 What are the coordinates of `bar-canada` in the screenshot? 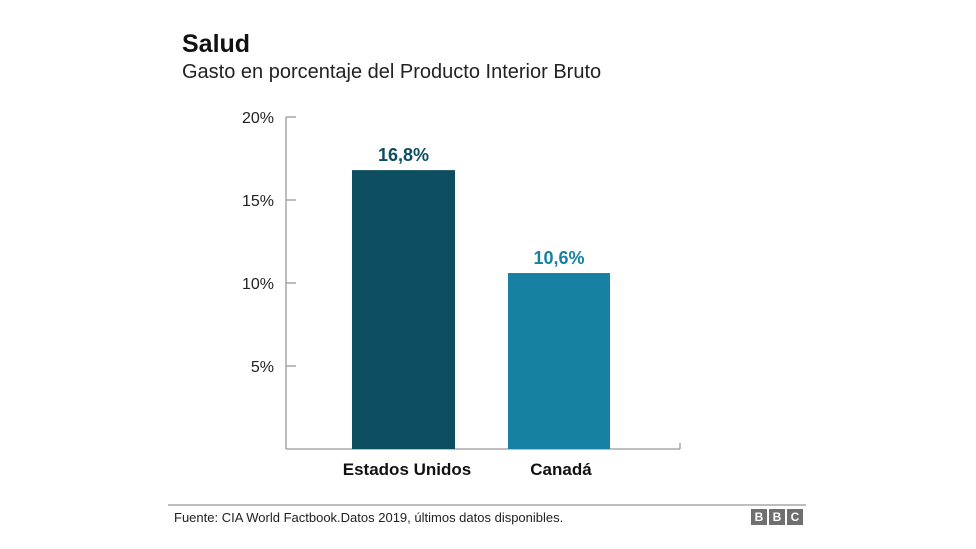 It's located at (559, 361).